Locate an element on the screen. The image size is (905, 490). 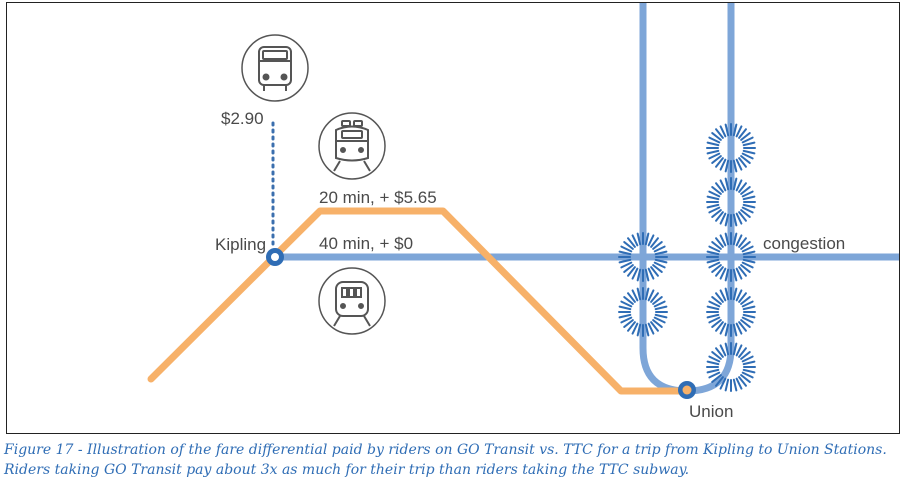
bus-fare-label: $2.90 is located at coordinates (242, 118).